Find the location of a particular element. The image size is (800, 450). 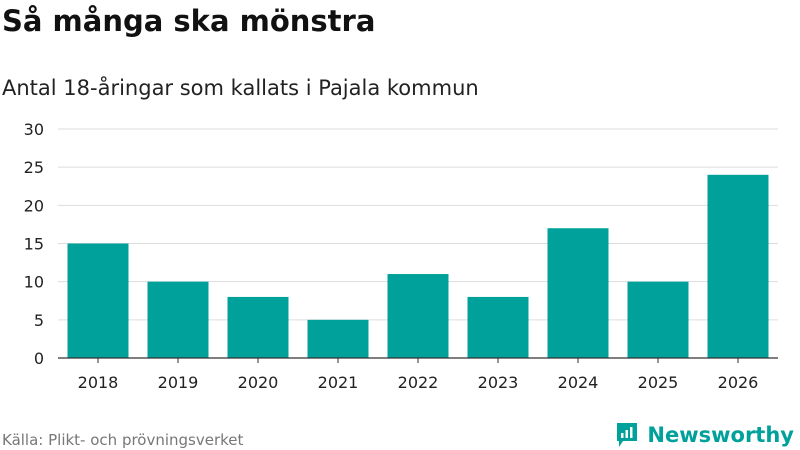

x-tick-label: 2022 is located at coordinates (418, 382).